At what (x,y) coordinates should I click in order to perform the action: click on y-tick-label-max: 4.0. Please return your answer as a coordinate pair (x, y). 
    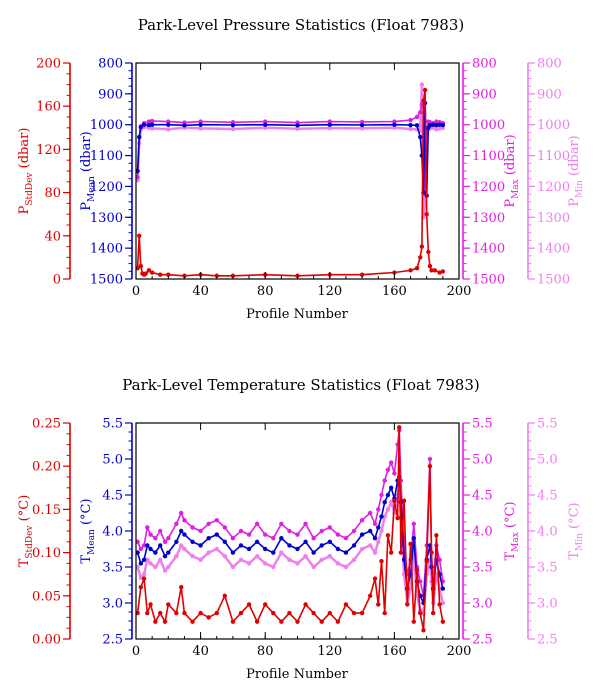
    Looking at the image, I should click on (482, 532).